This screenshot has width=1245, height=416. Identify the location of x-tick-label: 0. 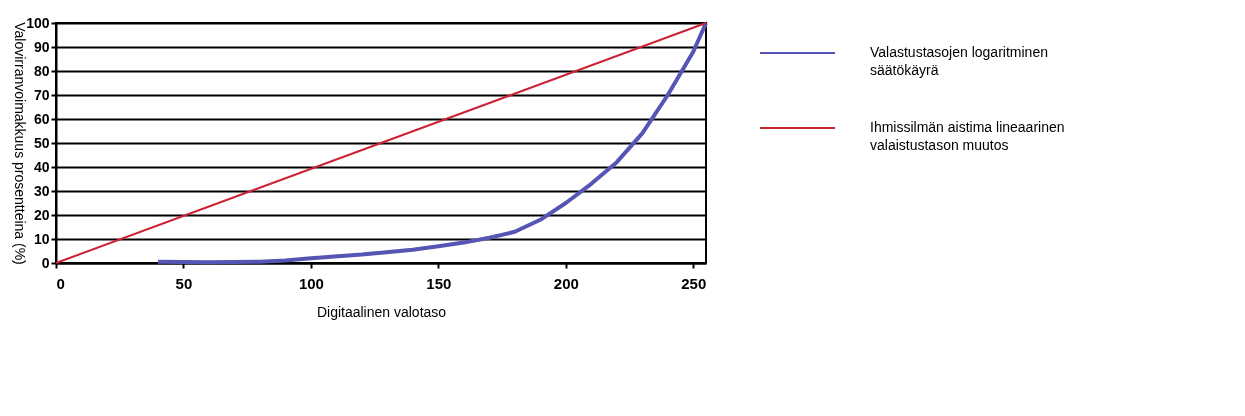
(60, 283).